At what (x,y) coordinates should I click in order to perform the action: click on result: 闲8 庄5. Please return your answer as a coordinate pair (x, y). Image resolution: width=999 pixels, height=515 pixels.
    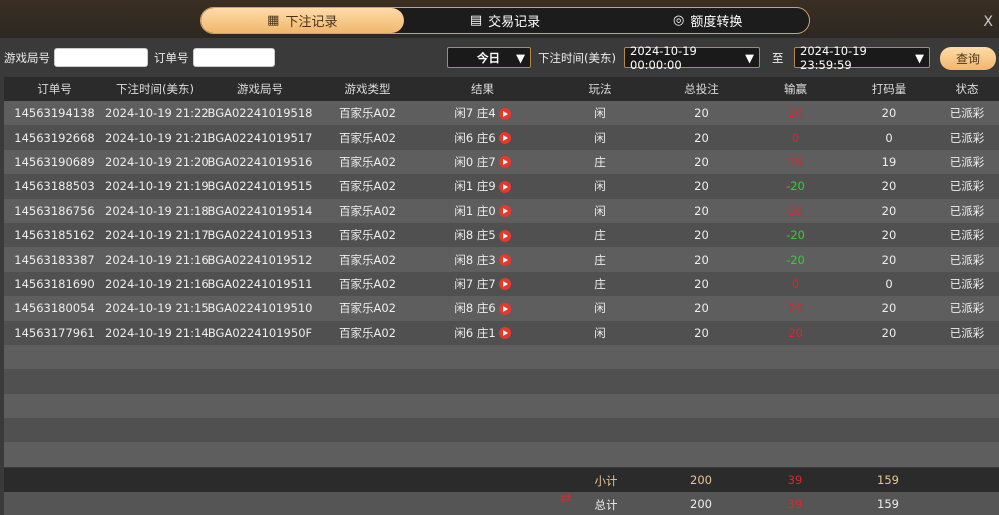
    Looking at the image, I should click on (475, 235).